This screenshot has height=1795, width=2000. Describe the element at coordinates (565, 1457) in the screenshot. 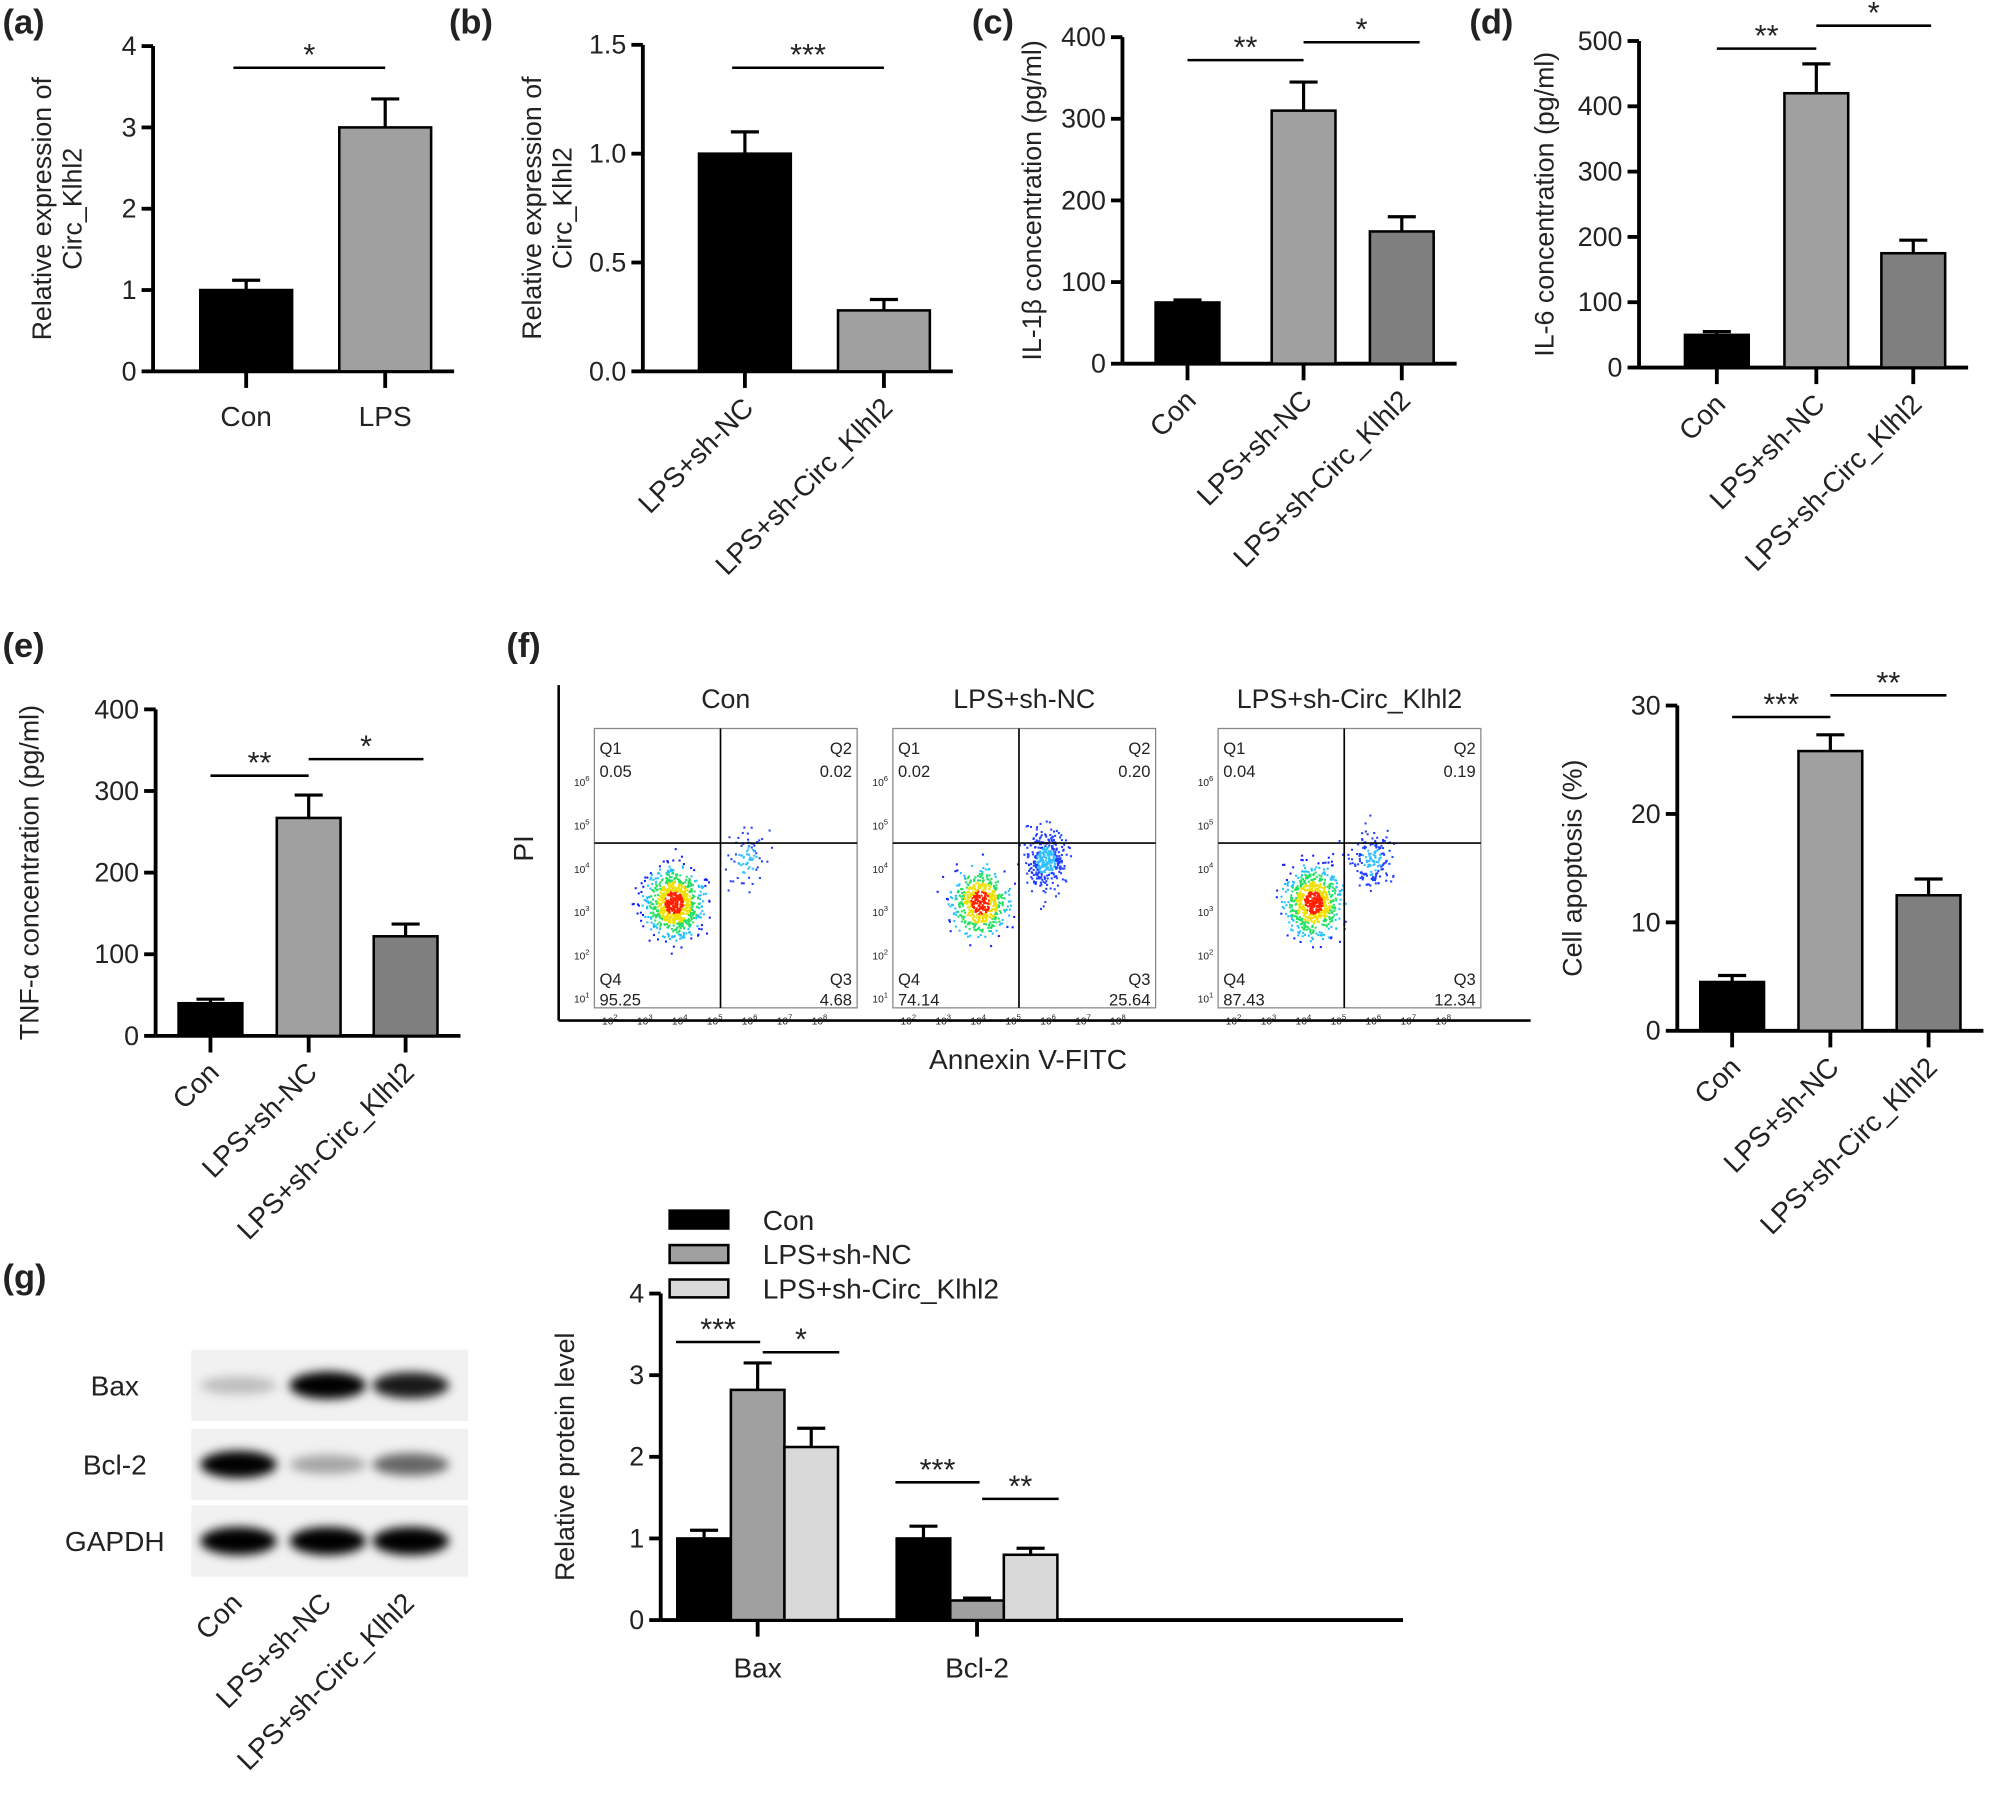

I see `y-axis-label-line: Relative protein level` at that location.